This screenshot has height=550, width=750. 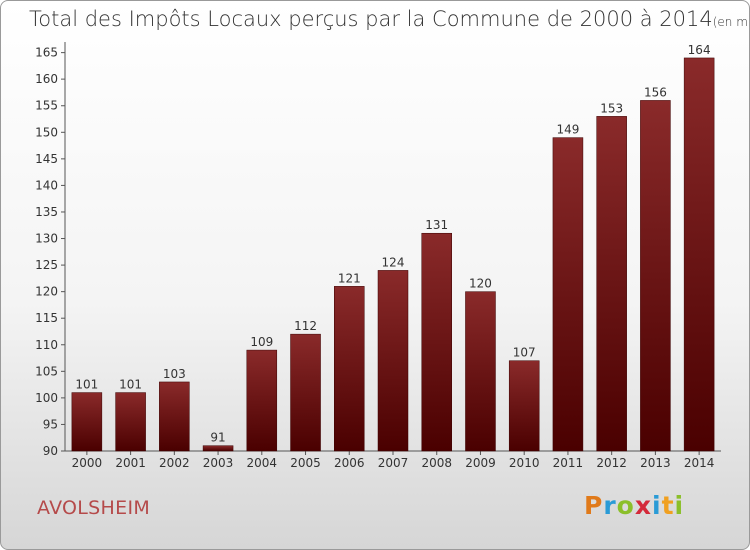 What do you see at coordinates (436, 225) in the screenshot?
I see `data-label: 131` at bounding box center [436, 225].